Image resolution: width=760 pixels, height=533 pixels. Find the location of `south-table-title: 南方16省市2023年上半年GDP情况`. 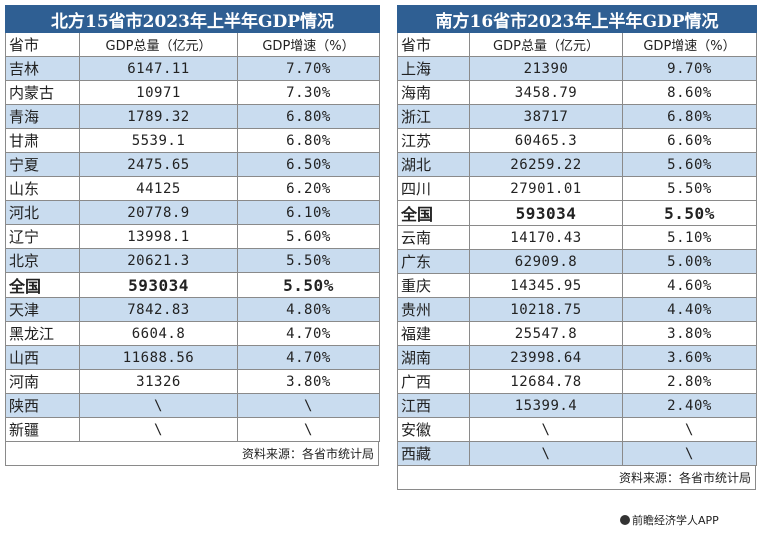

south-table-title: 南方16省市2023年上半年GDP情况 is located at coordinates (577, 19).